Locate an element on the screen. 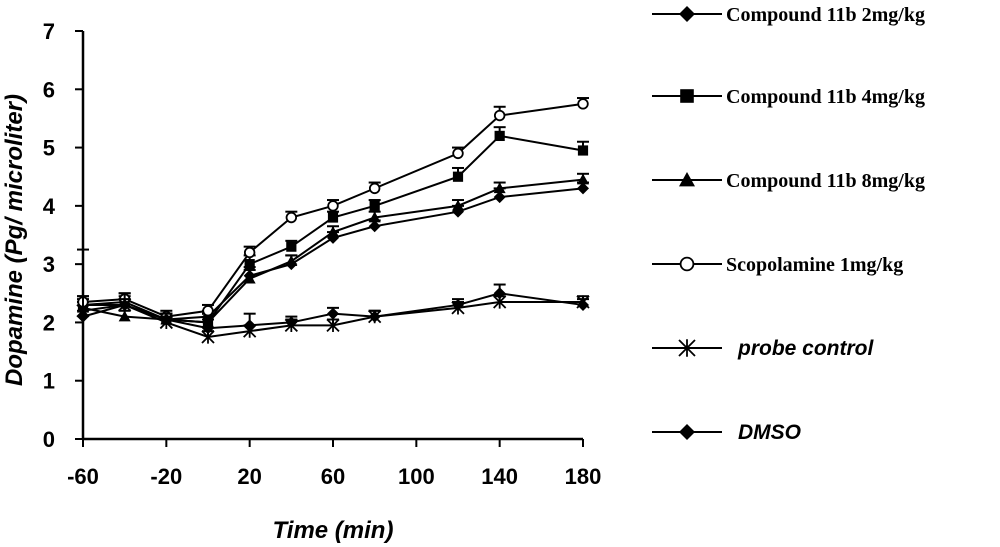 The height and width of the screenshot is (547, 1000). y-ticks: 0 1 2 3 4 5 6 7 is located at coordinates (63, 235).